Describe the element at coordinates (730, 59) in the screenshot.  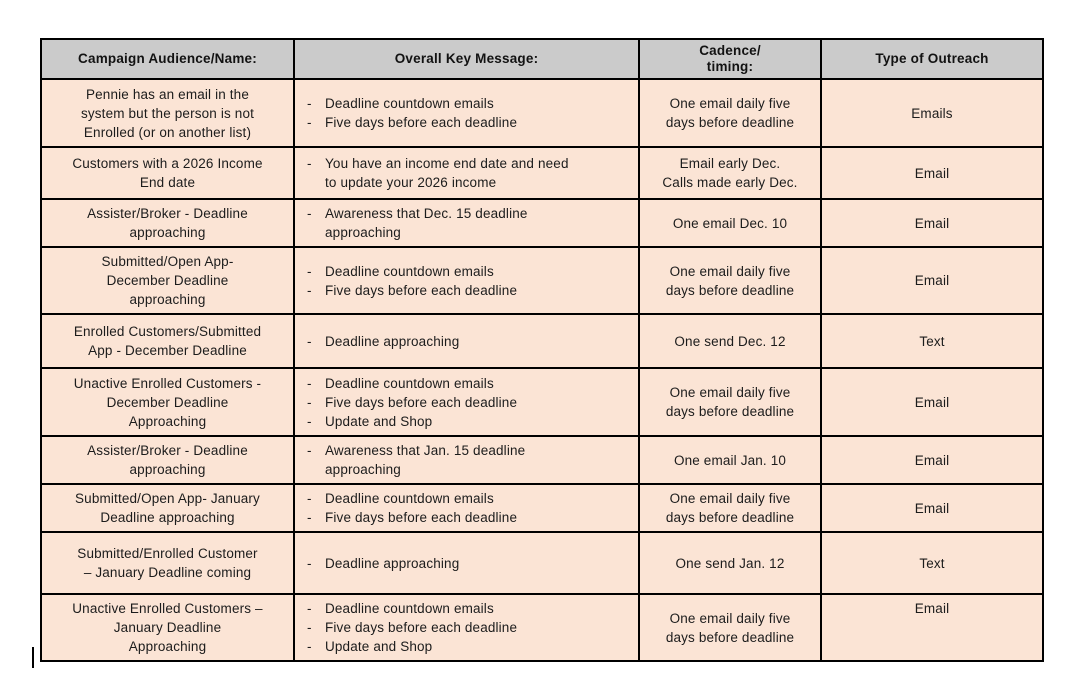
I see `header-cadence-timing: Cadence/ timing:` at that location.